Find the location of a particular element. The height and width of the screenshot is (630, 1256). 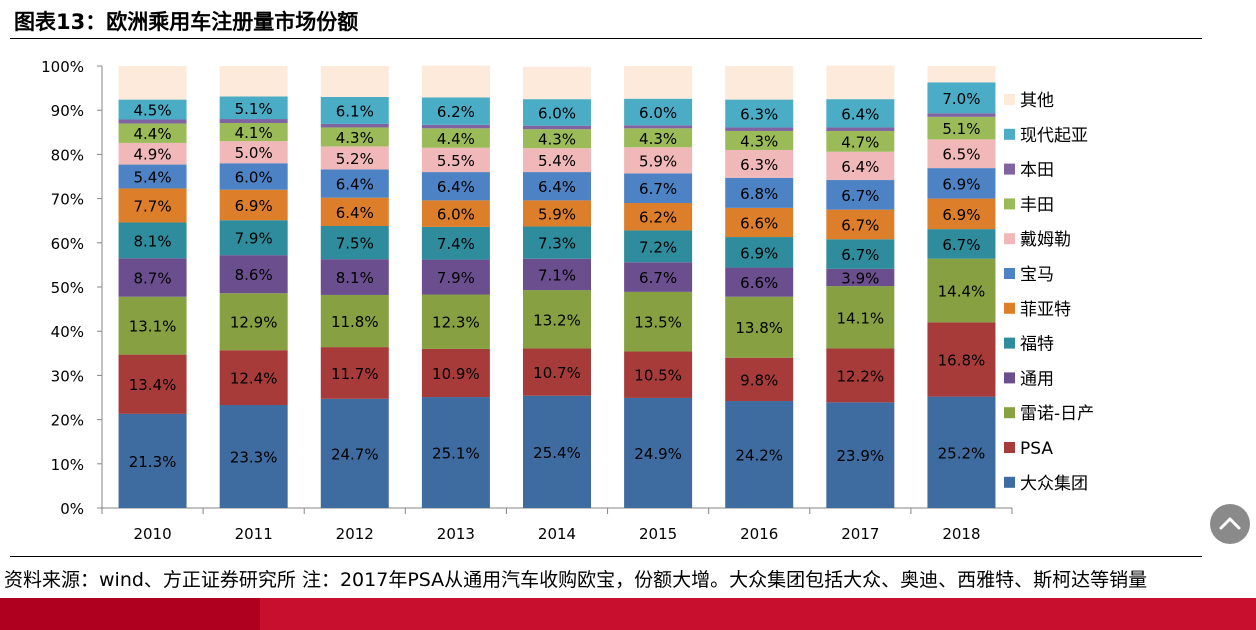

data-label: 7.4% is located at coordinates (456, 244).